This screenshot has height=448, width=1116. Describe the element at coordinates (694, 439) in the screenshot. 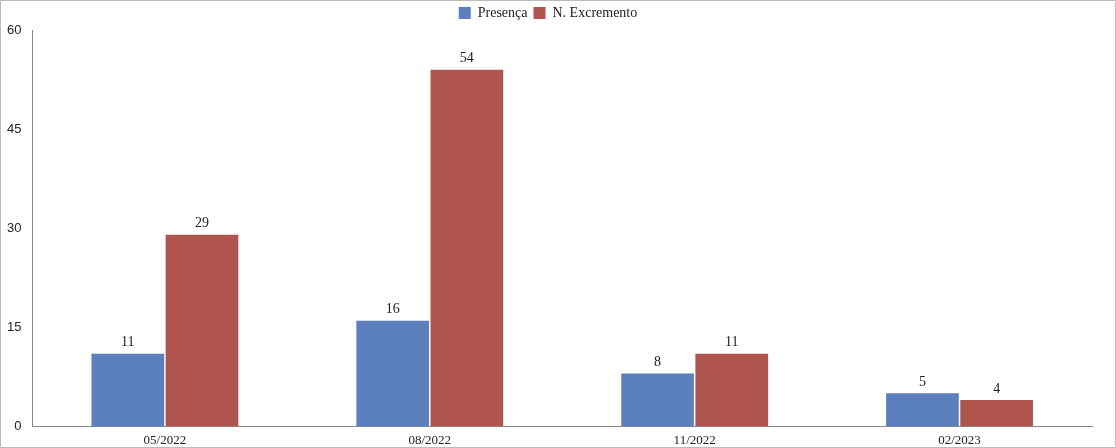

I see `x-tick-label: 11/2022` at that location.